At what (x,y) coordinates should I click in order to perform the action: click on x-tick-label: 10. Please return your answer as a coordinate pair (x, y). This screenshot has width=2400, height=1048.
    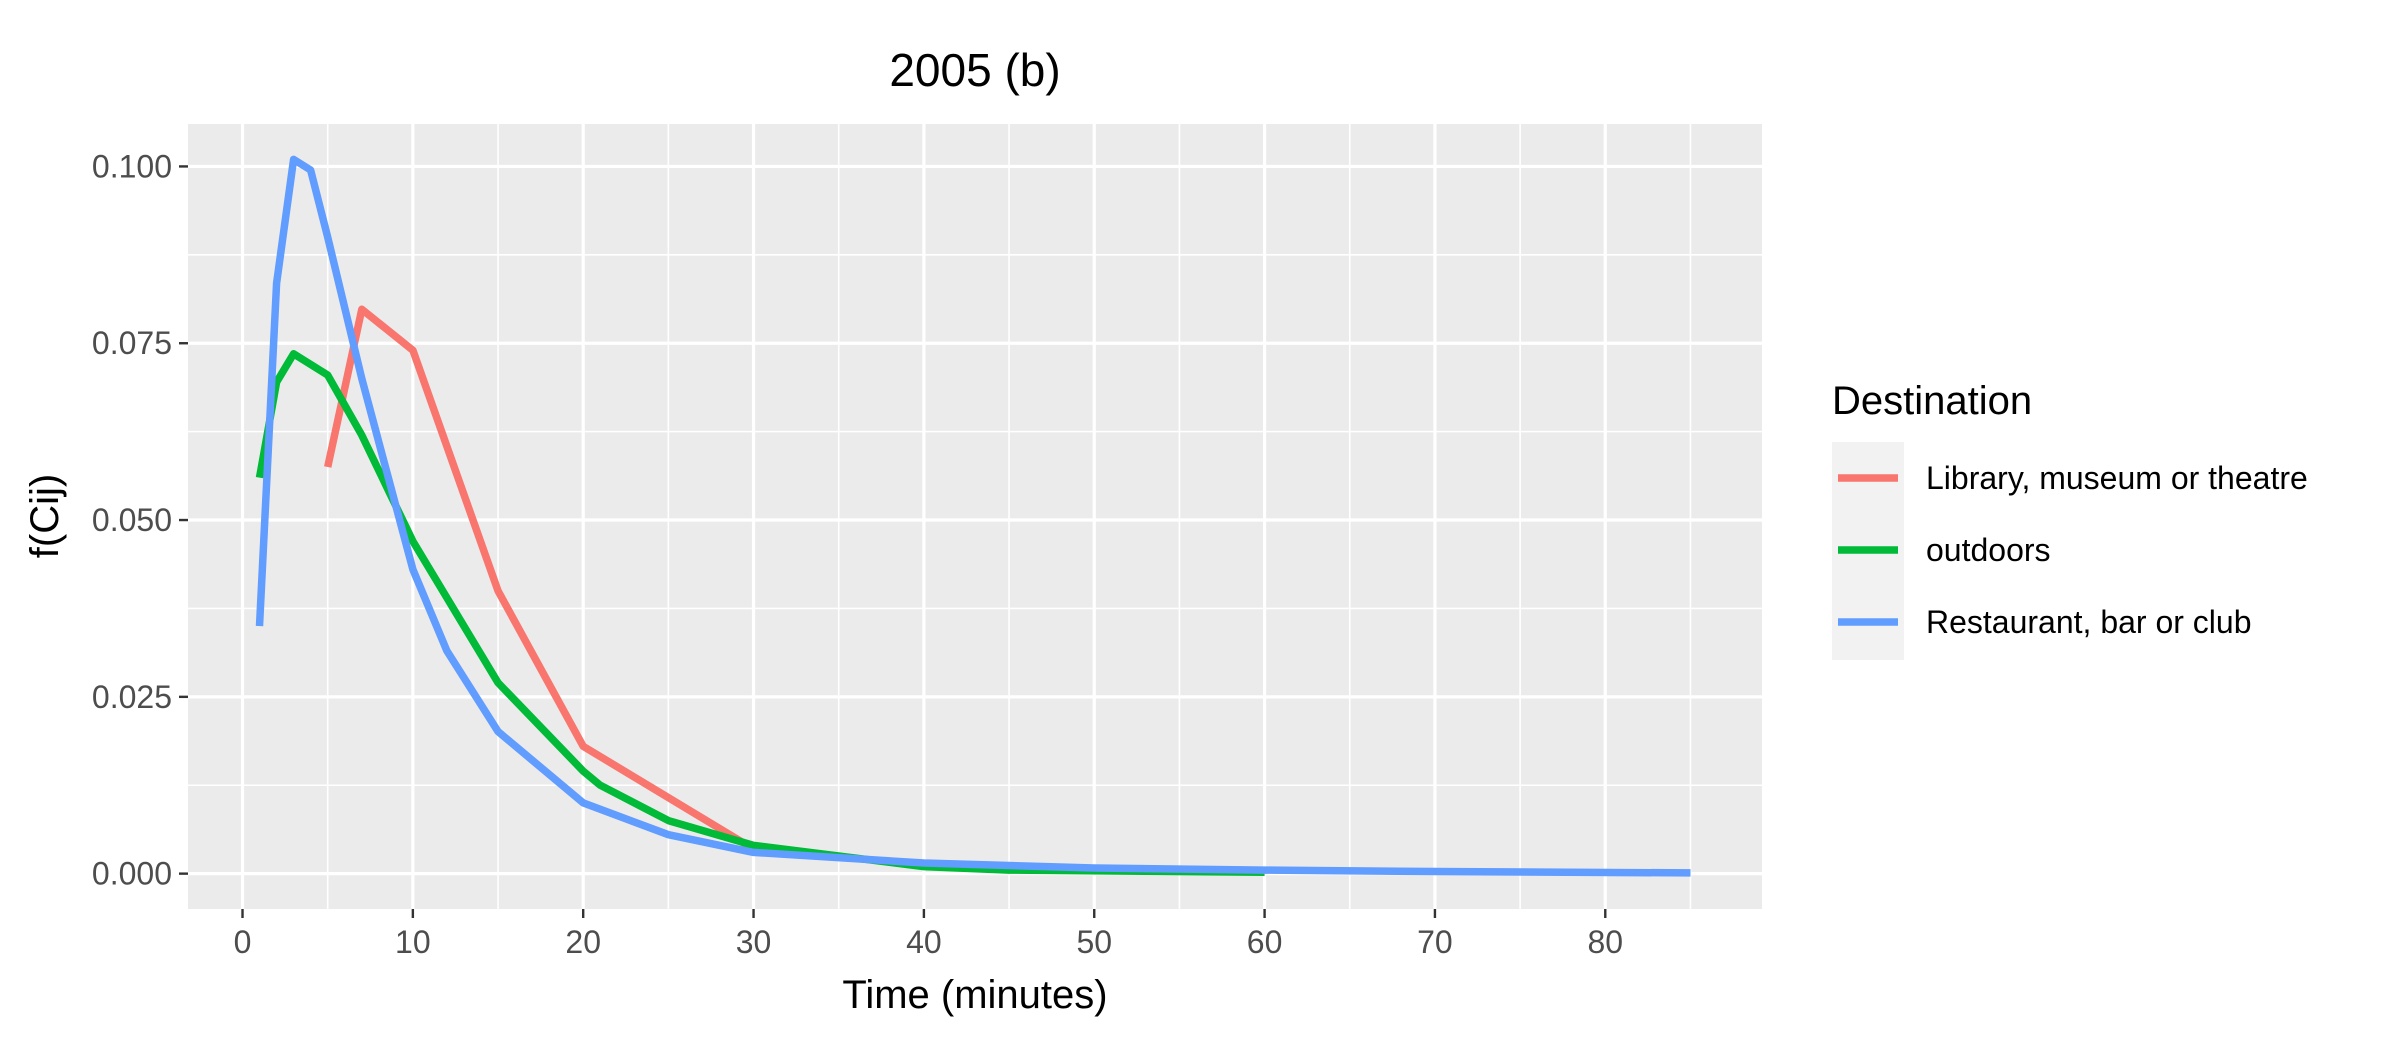
    Looking at the image, I should click on (413, 942).